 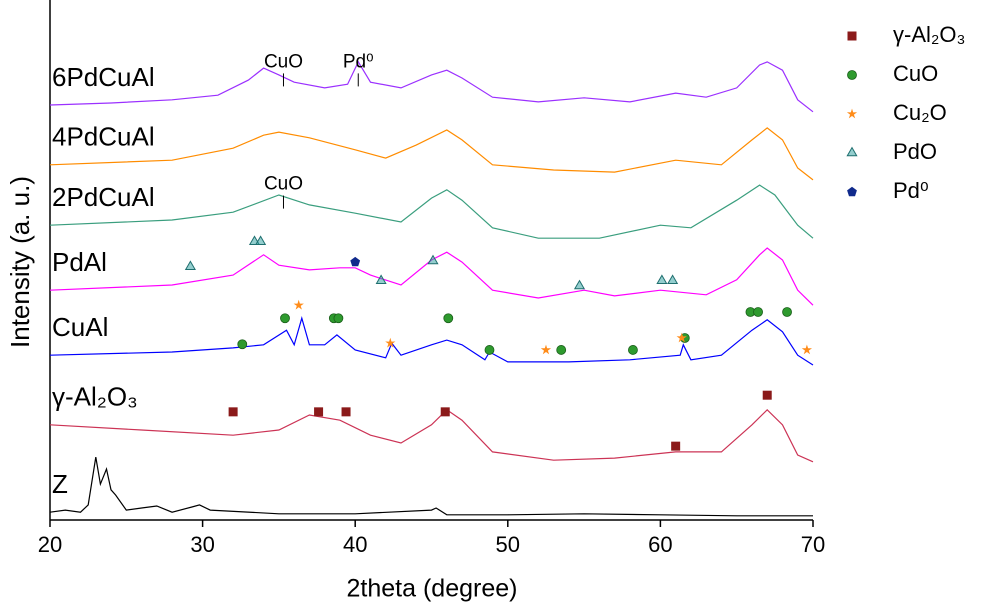 What do you see at coordinates (813, 544) in the screenshot?
I see `x-tick-label: 70` at bounding box center [813, 544].